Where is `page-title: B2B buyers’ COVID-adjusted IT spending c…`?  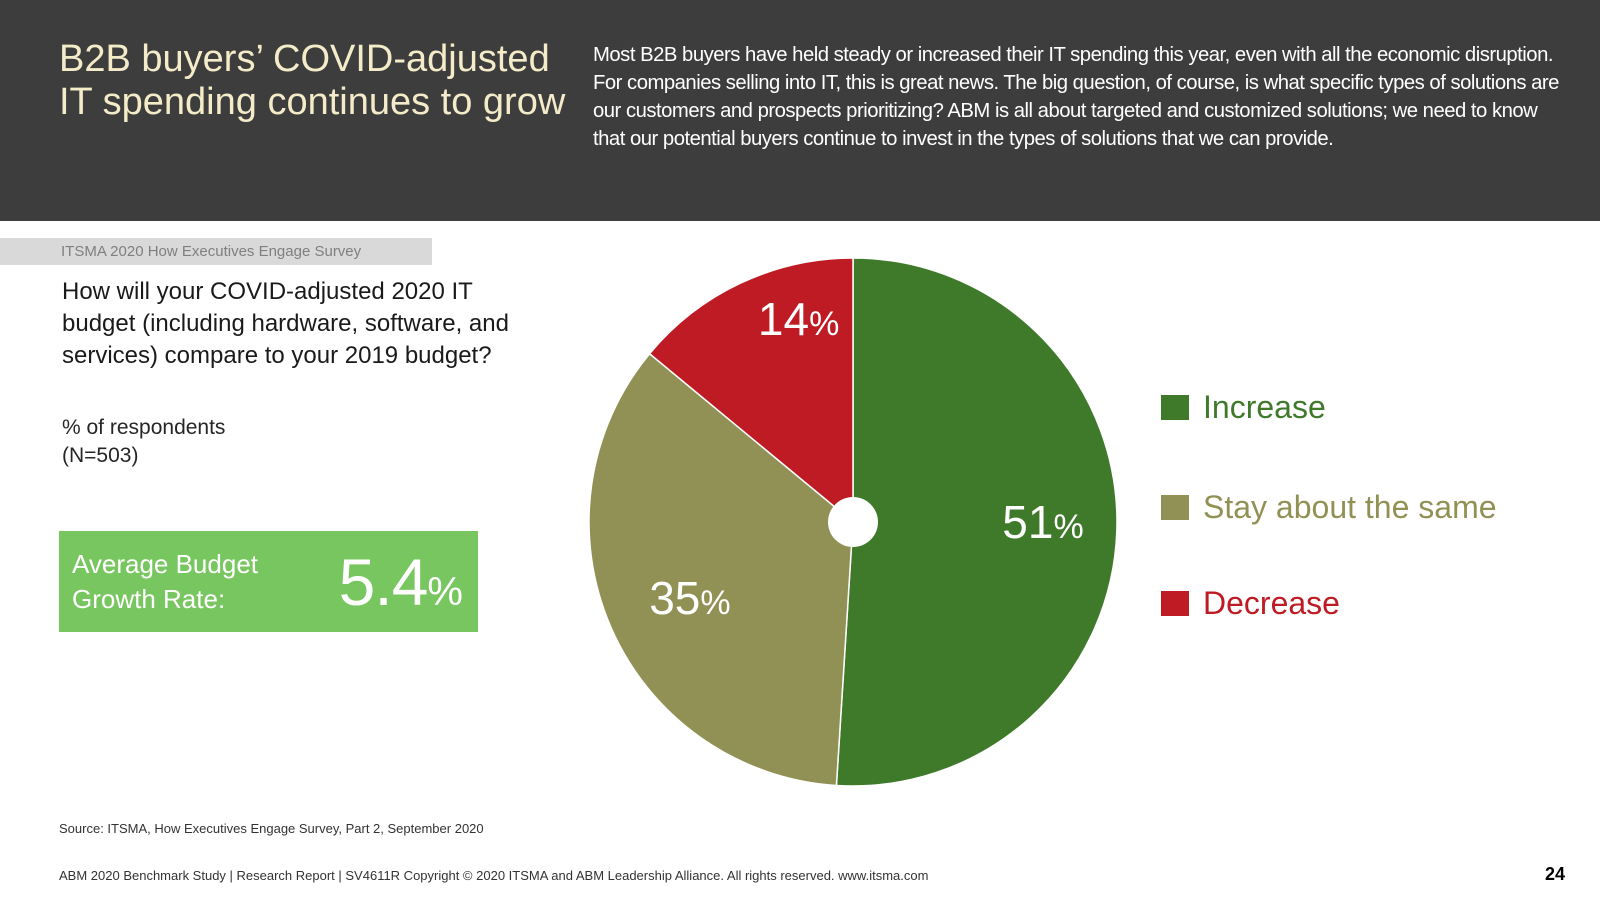 page-title: B2B buyers’ COVID-adjusted IT spending c… is located at coordinates (312, 80).